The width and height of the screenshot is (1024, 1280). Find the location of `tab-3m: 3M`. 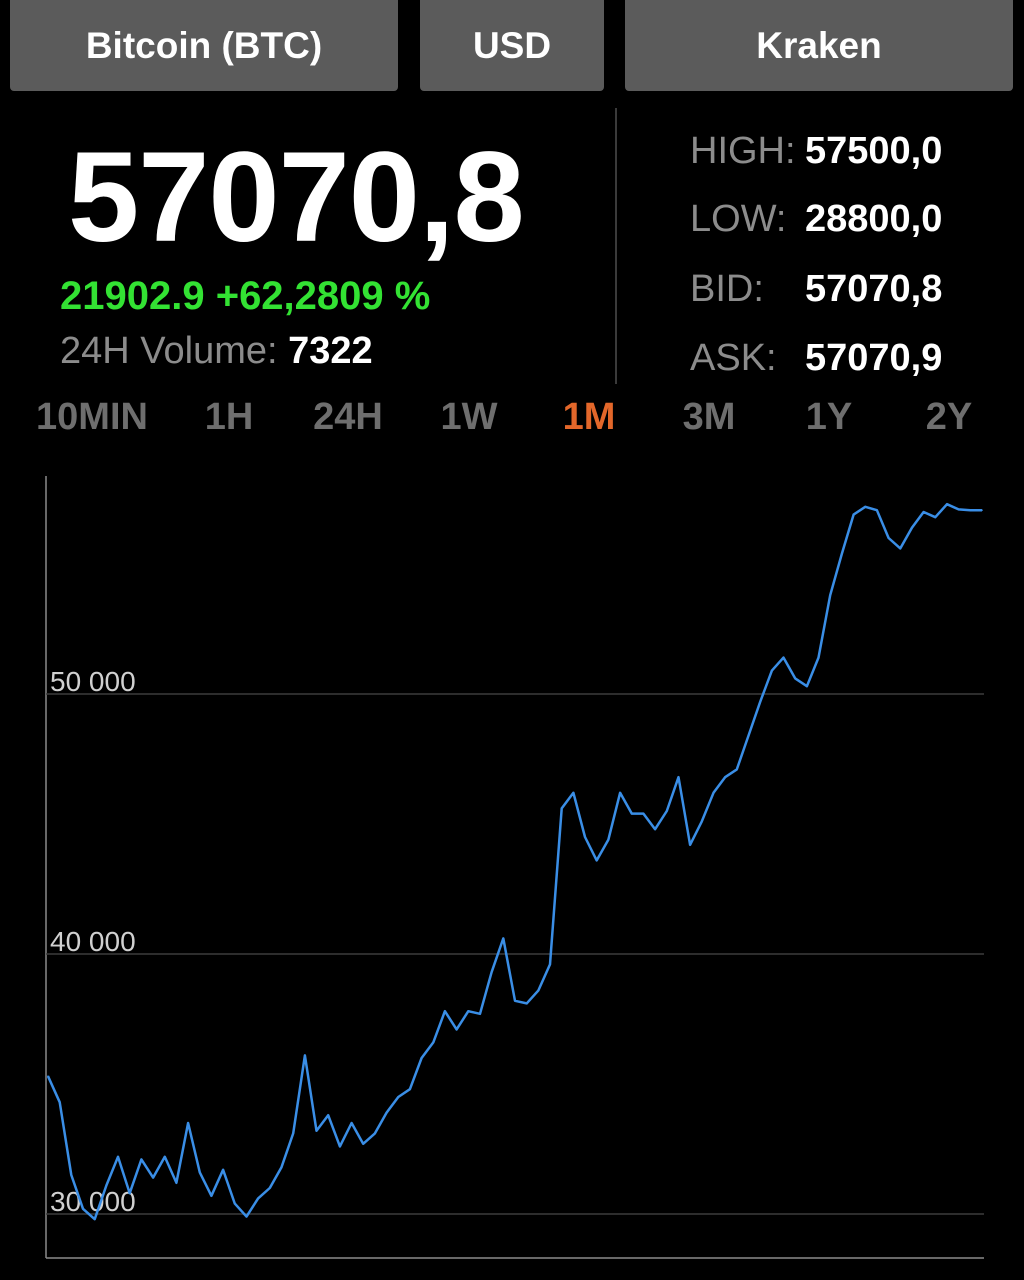

tab-3m: 3M is located at coordinates (709, 417).